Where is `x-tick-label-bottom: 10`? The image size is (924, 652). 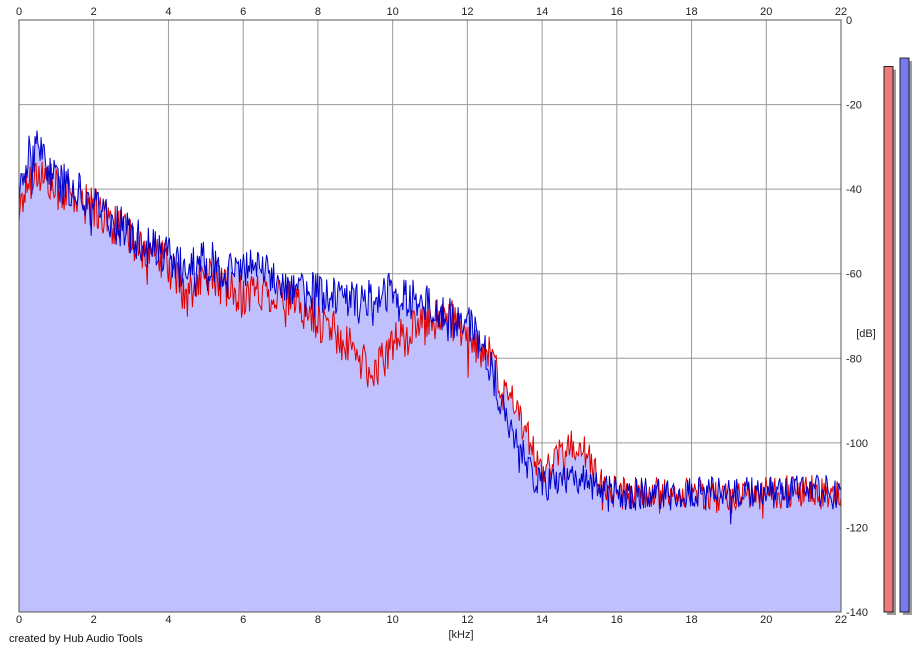 x-tick-label-bottom: 10 is located at coordinates (393, 620).